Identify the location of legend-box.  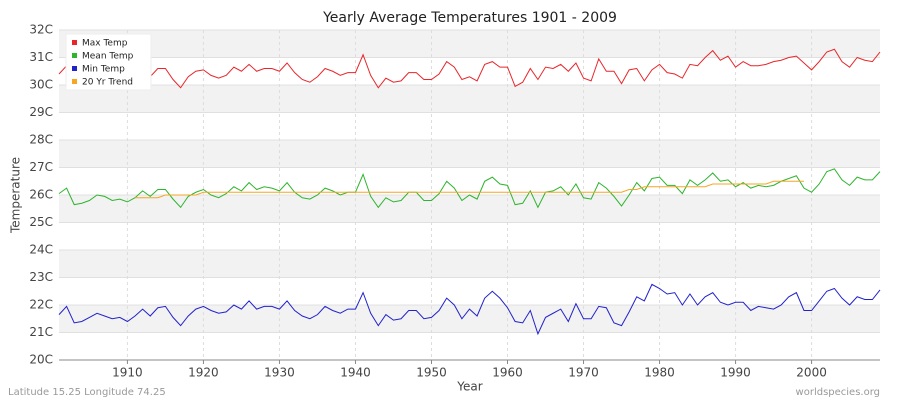
(108, 62).